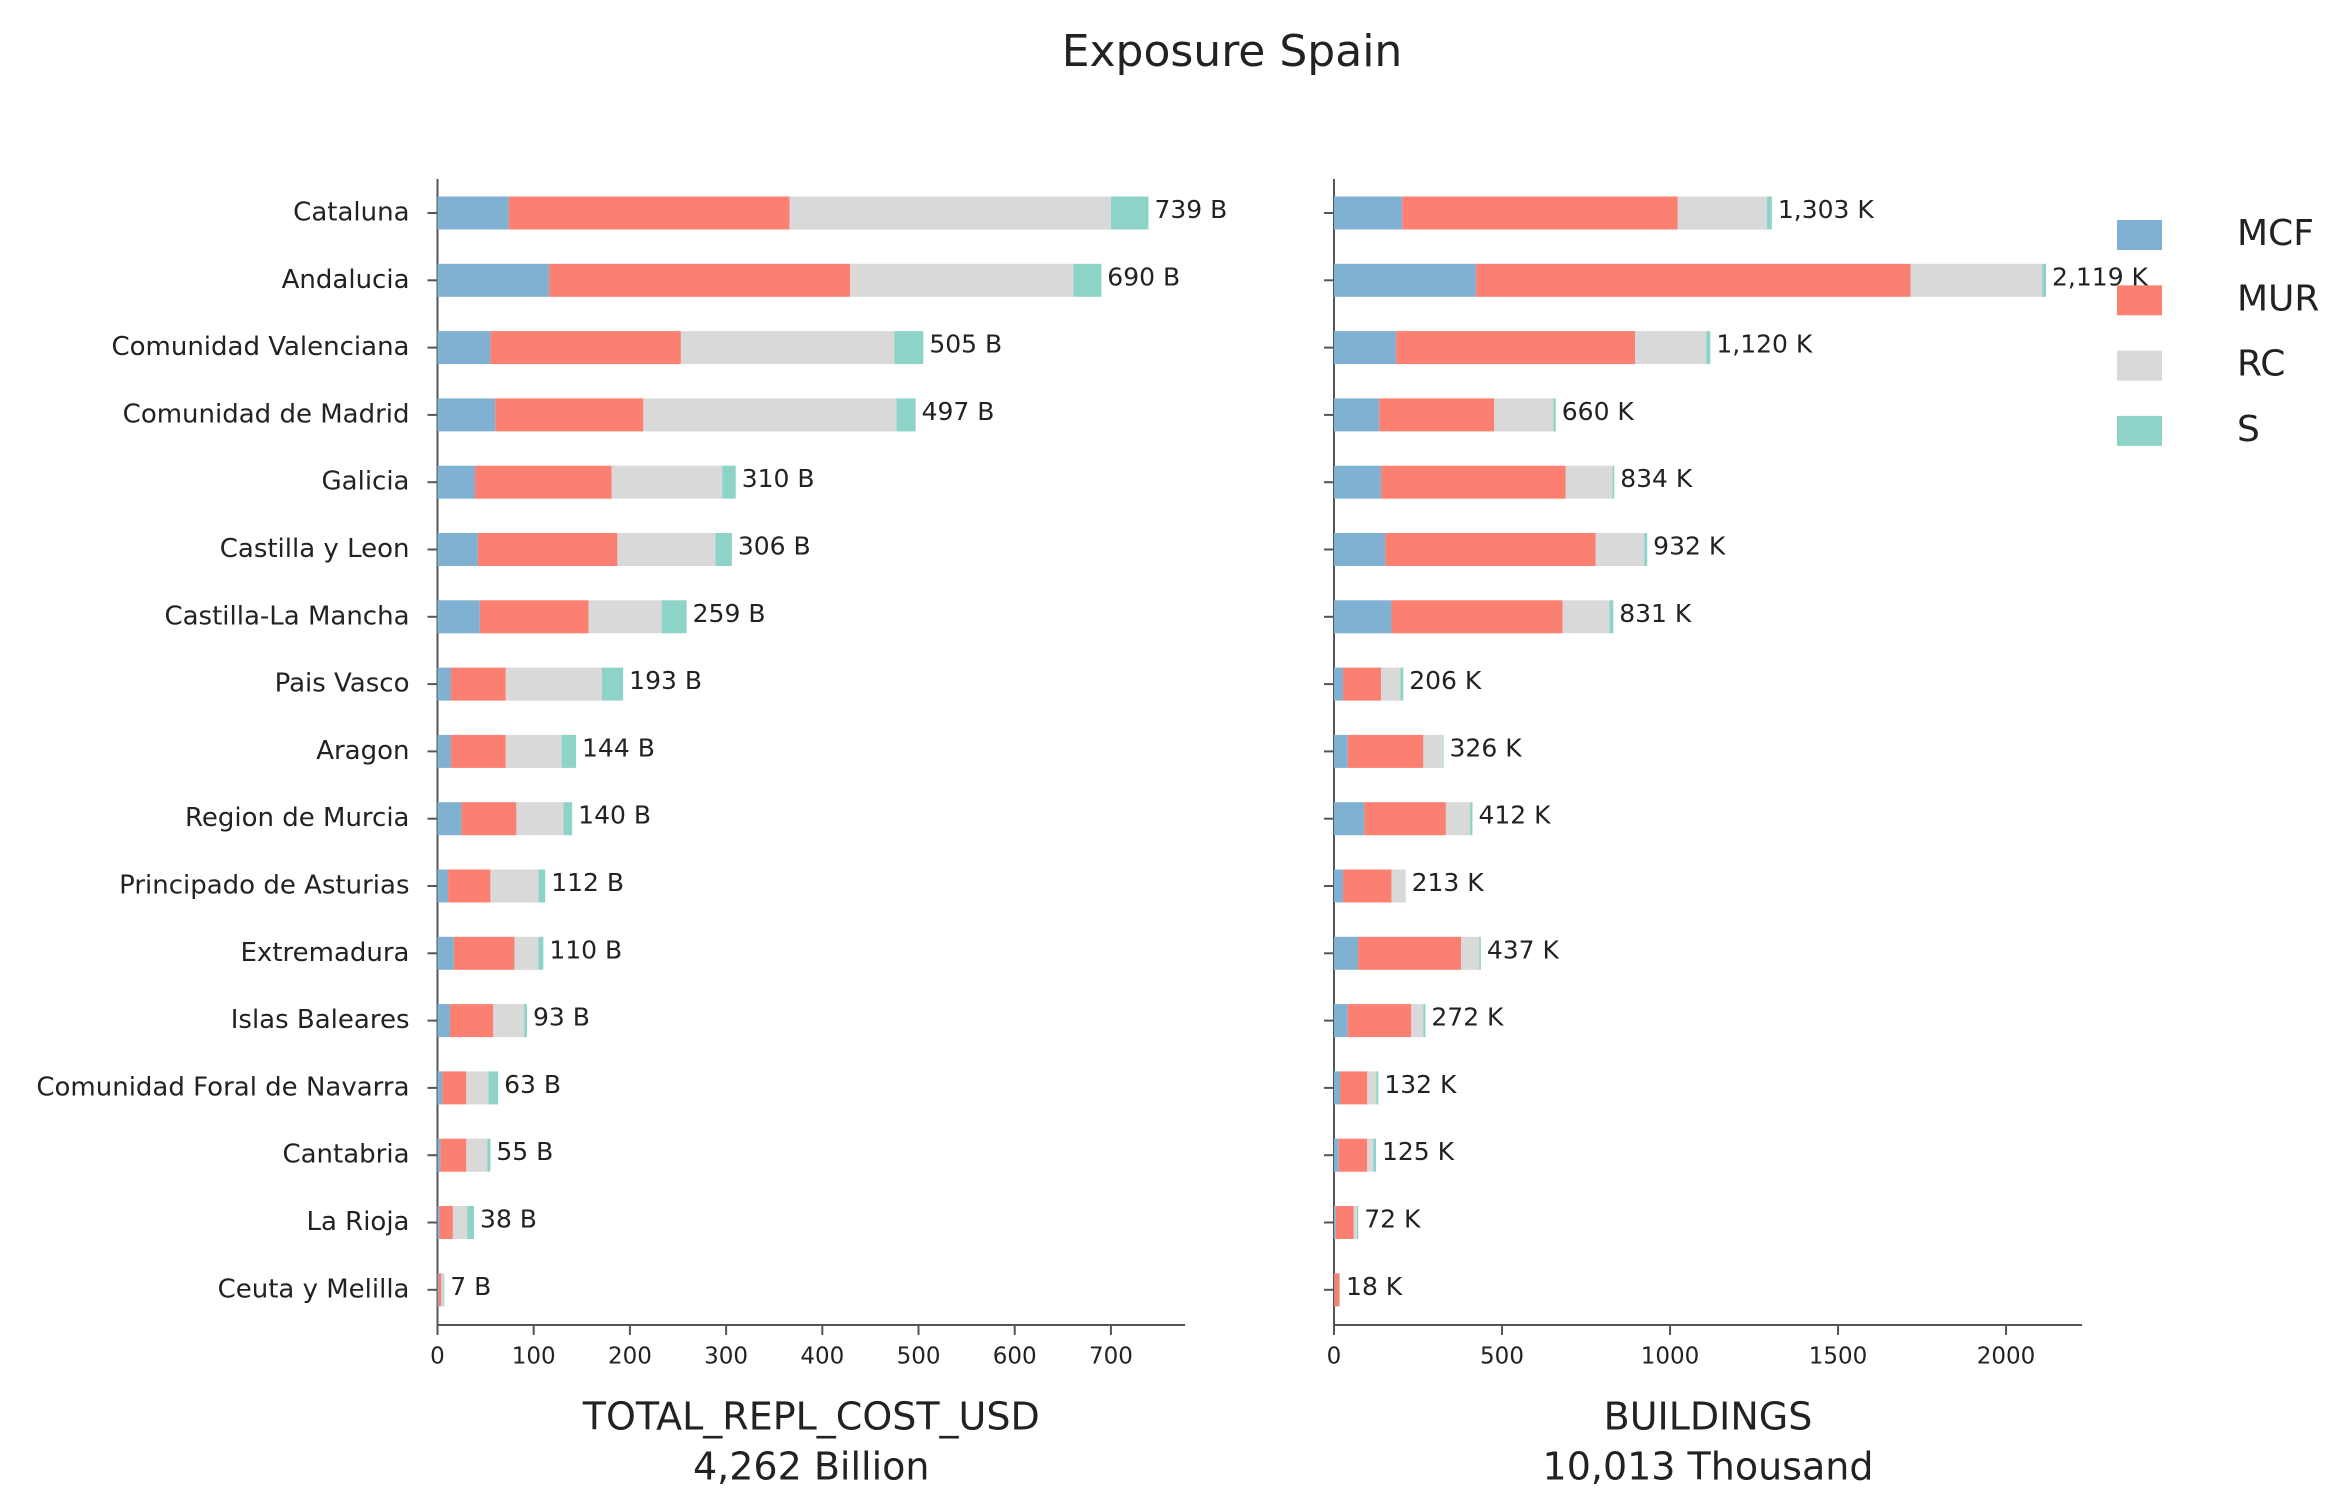 Image resolution: width=2351 pixels, height=1511 pixels. I want to click on x-axis-label-sub: 4,262 Billion, so click(811, 1467).